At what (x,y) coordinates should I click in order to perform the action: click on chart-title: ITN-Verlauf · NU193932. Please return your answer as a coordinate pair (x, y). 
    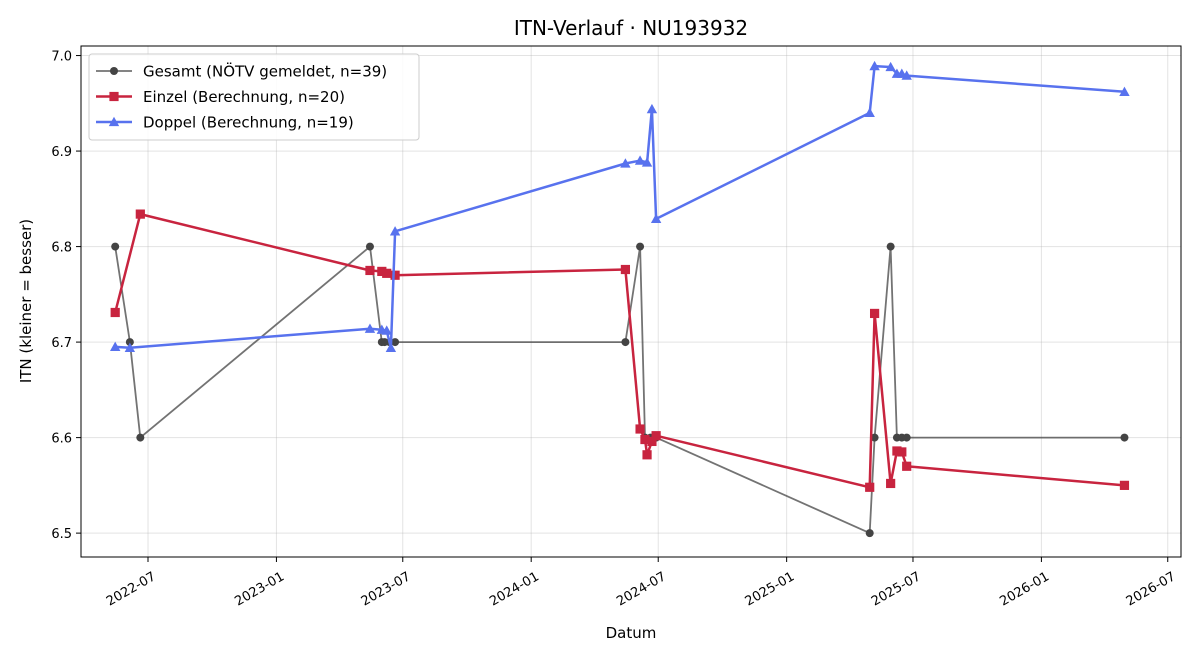
    Looking at the image, I should click on (631, 28).